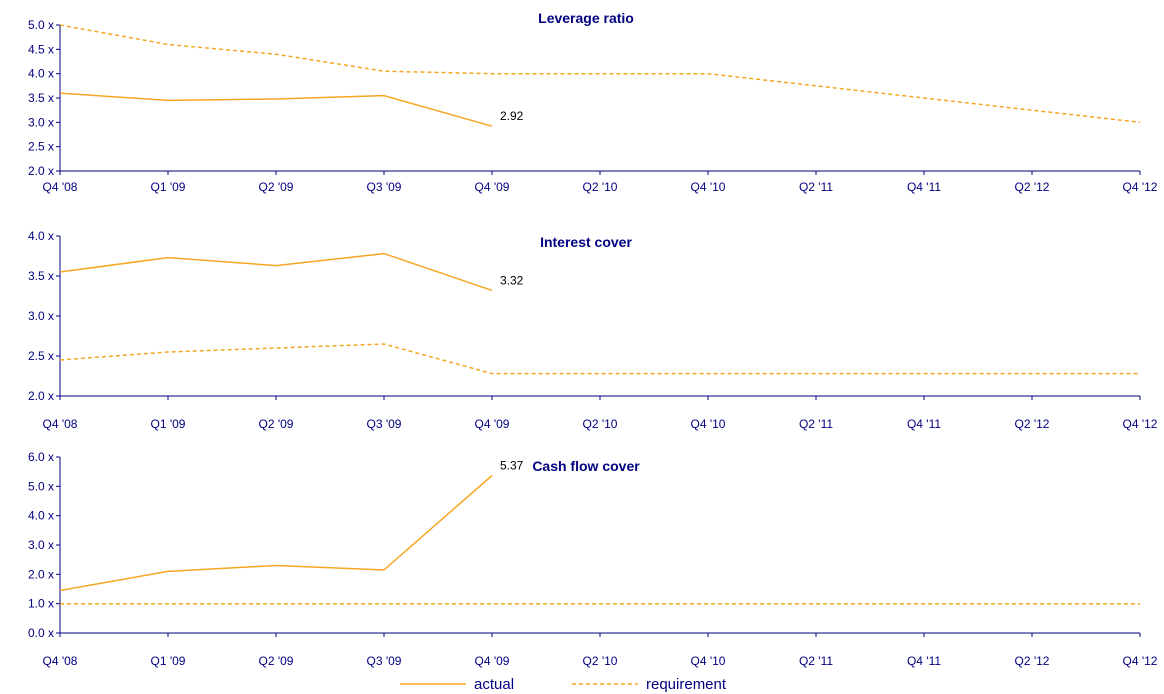  I want to click on data-label: 3.32, so click(512, 280).